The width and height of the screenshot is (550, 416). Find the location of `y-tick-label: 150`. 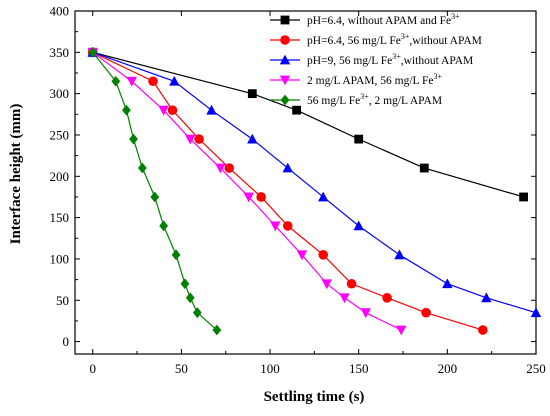

y-tick-label: 150 is located at coordinates (60, 217).